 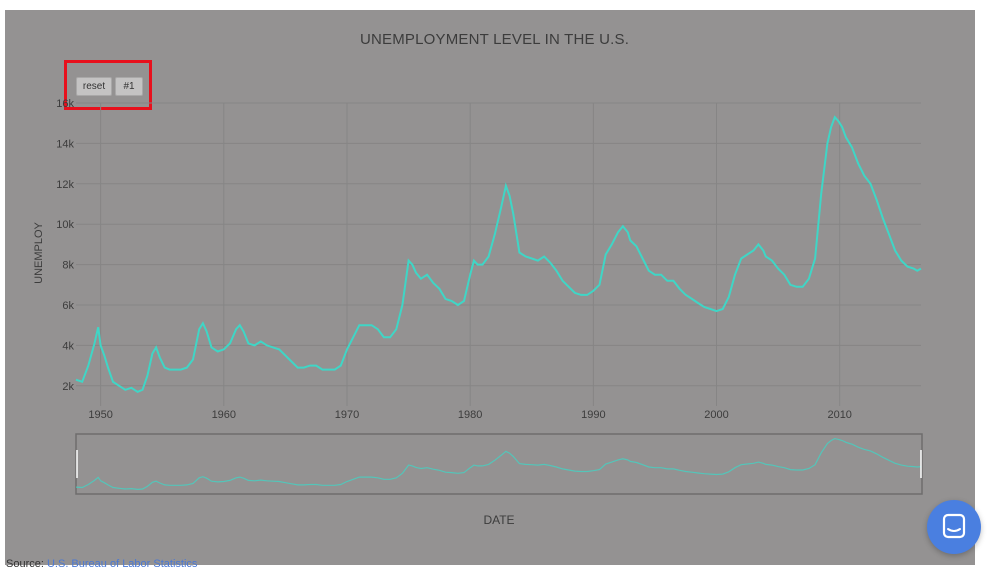 I want to click on y-tick-label: 8k, so click(x=68, y=266).